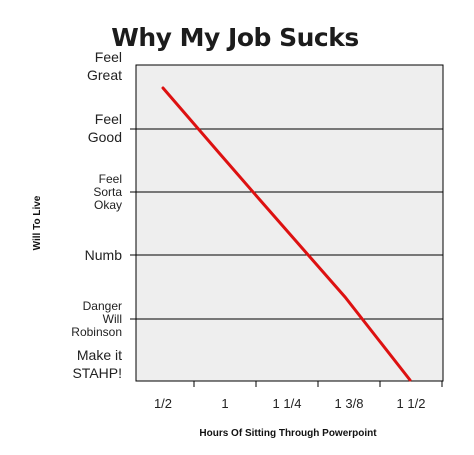 This screenshot has height=455, width=474. What do you see at coordinates (102, 306) in the screenshot?
I see `y-tick-label-4-0: Danger` at bounding box center [102, 306].